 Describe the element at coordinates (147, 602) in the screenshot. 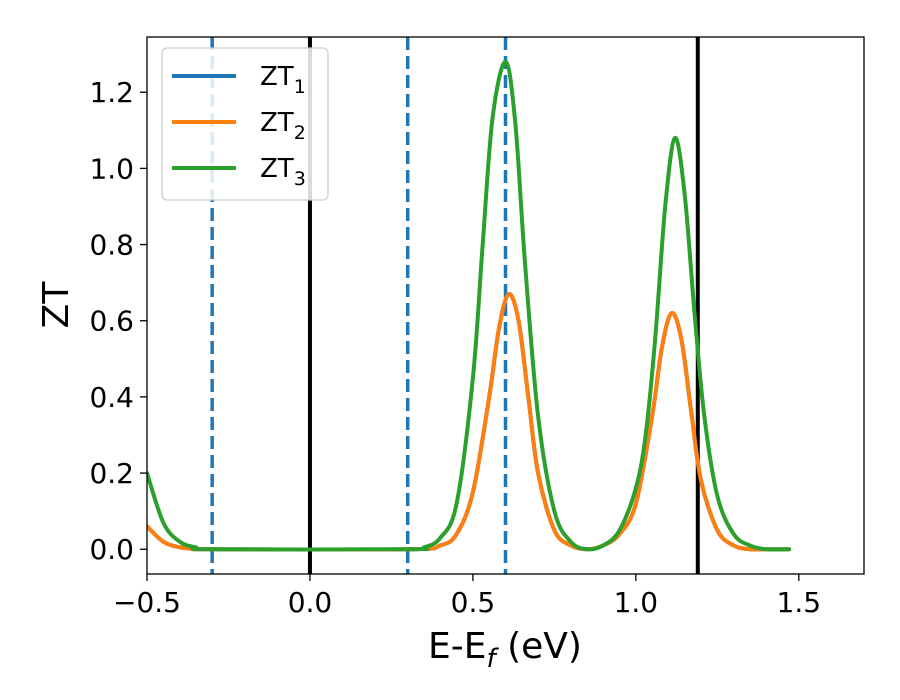

I see `x-tick-label: −0.5` at that location.